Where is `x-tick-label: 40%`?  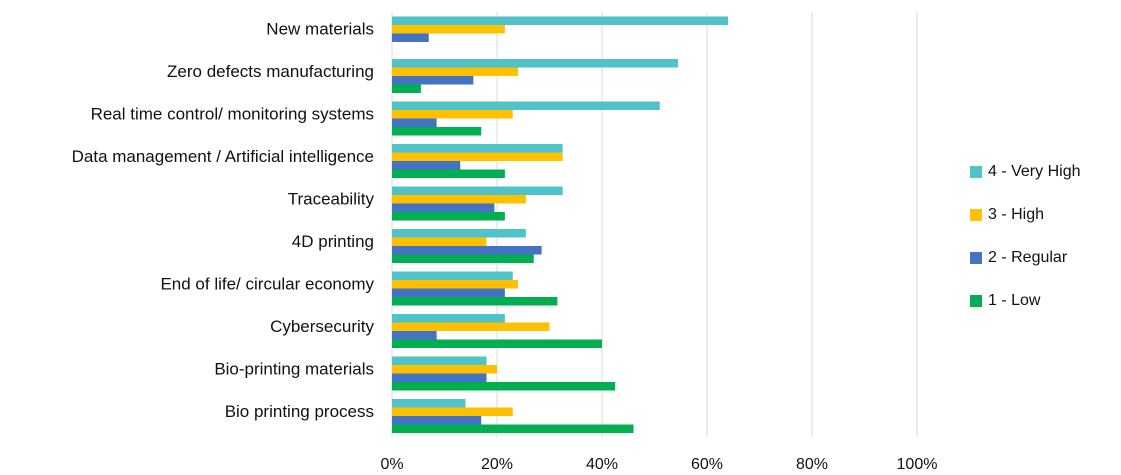 x-tick-label: 40% is located at coordinates (602, 464).